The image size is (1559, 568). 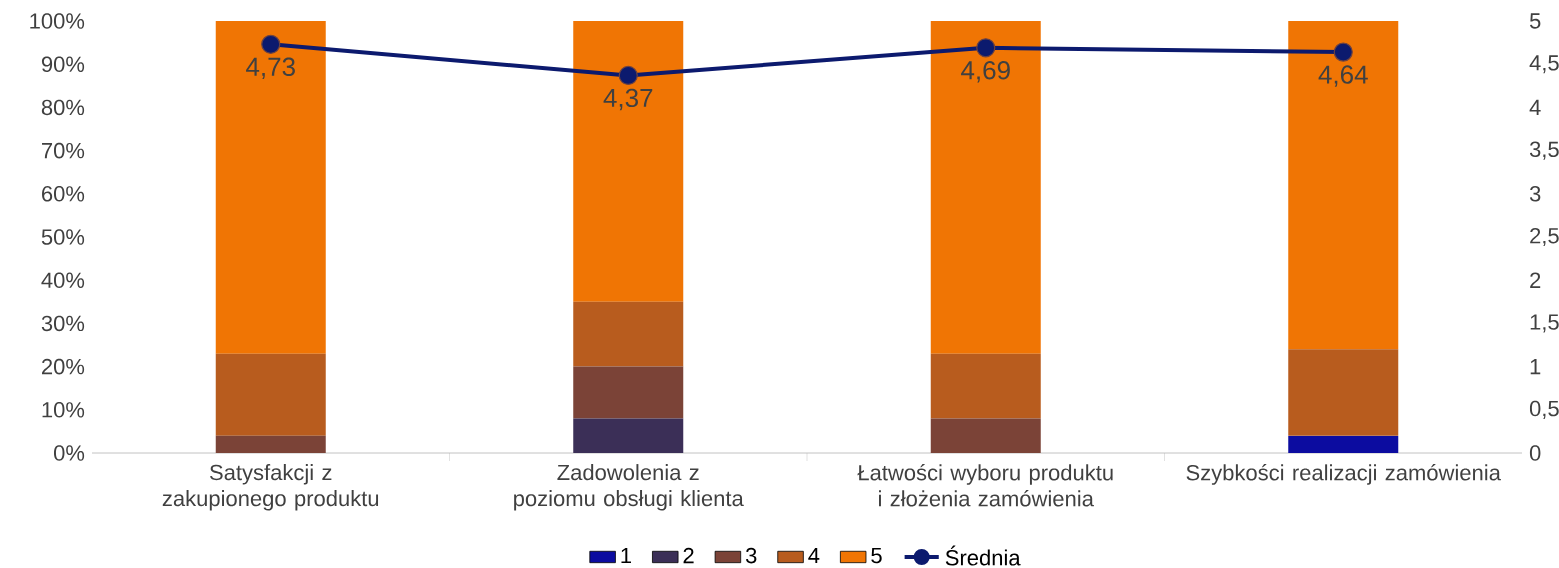 What do you see at coordinates (63, 237) in the screenshot?
I see `y-tick-label: 50%` at bounding box center [63, 237].